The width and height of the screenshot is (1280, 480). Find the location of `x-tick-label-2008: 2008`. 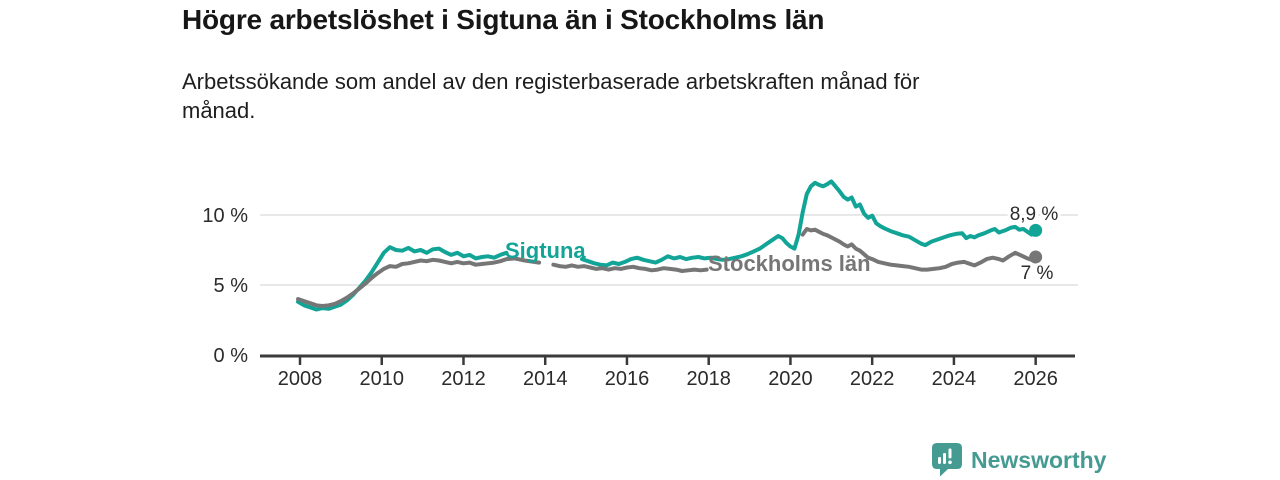

x-tick-label-2008: 2008 is located at coordinates (300, 379).